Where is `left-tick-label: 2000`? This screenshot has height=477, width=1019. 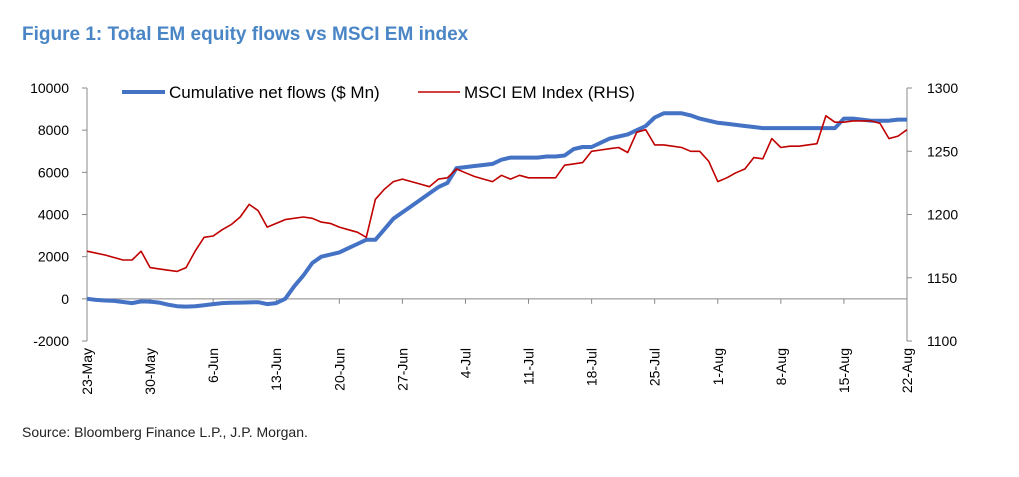 left-tick-label: 2000 is located at coordinates (53, 257).